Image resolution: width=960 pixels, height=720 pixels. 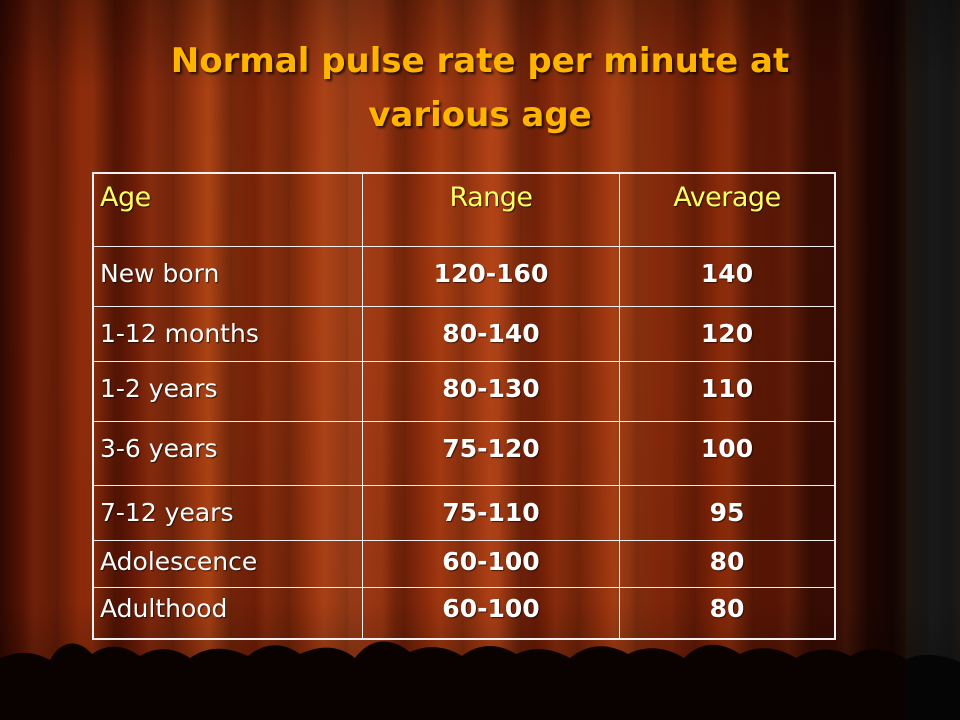 I want to click on cell-average: 95, so click(x=727, y=513).